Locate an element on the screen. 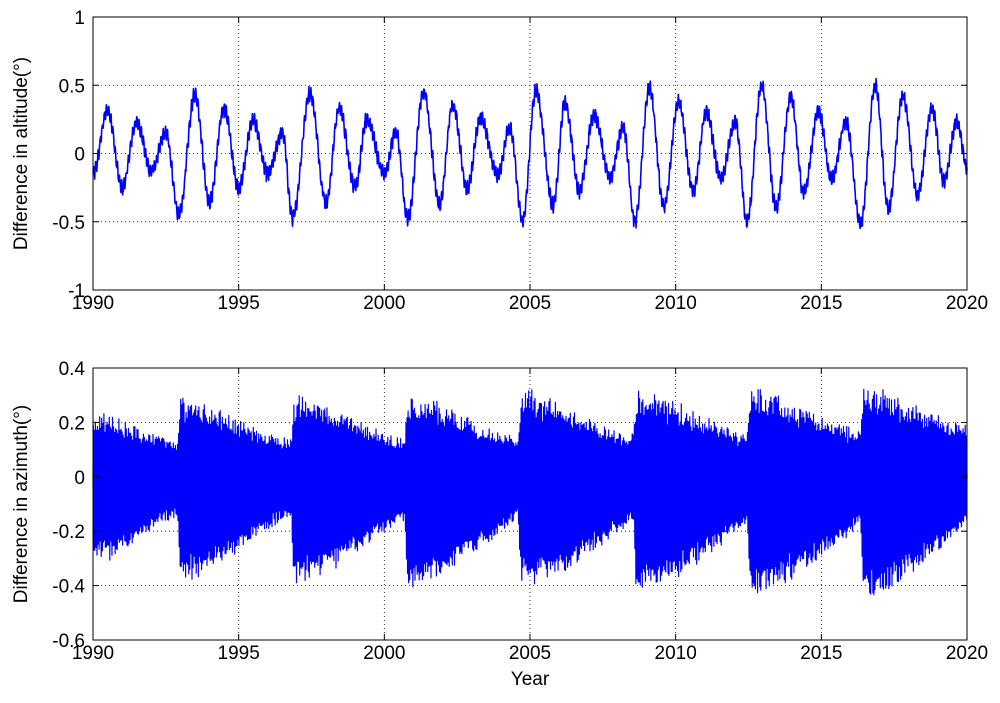 The image size is (1000, 703). altitude-xtick-label: 1990 is located at coordinates (93, 303).